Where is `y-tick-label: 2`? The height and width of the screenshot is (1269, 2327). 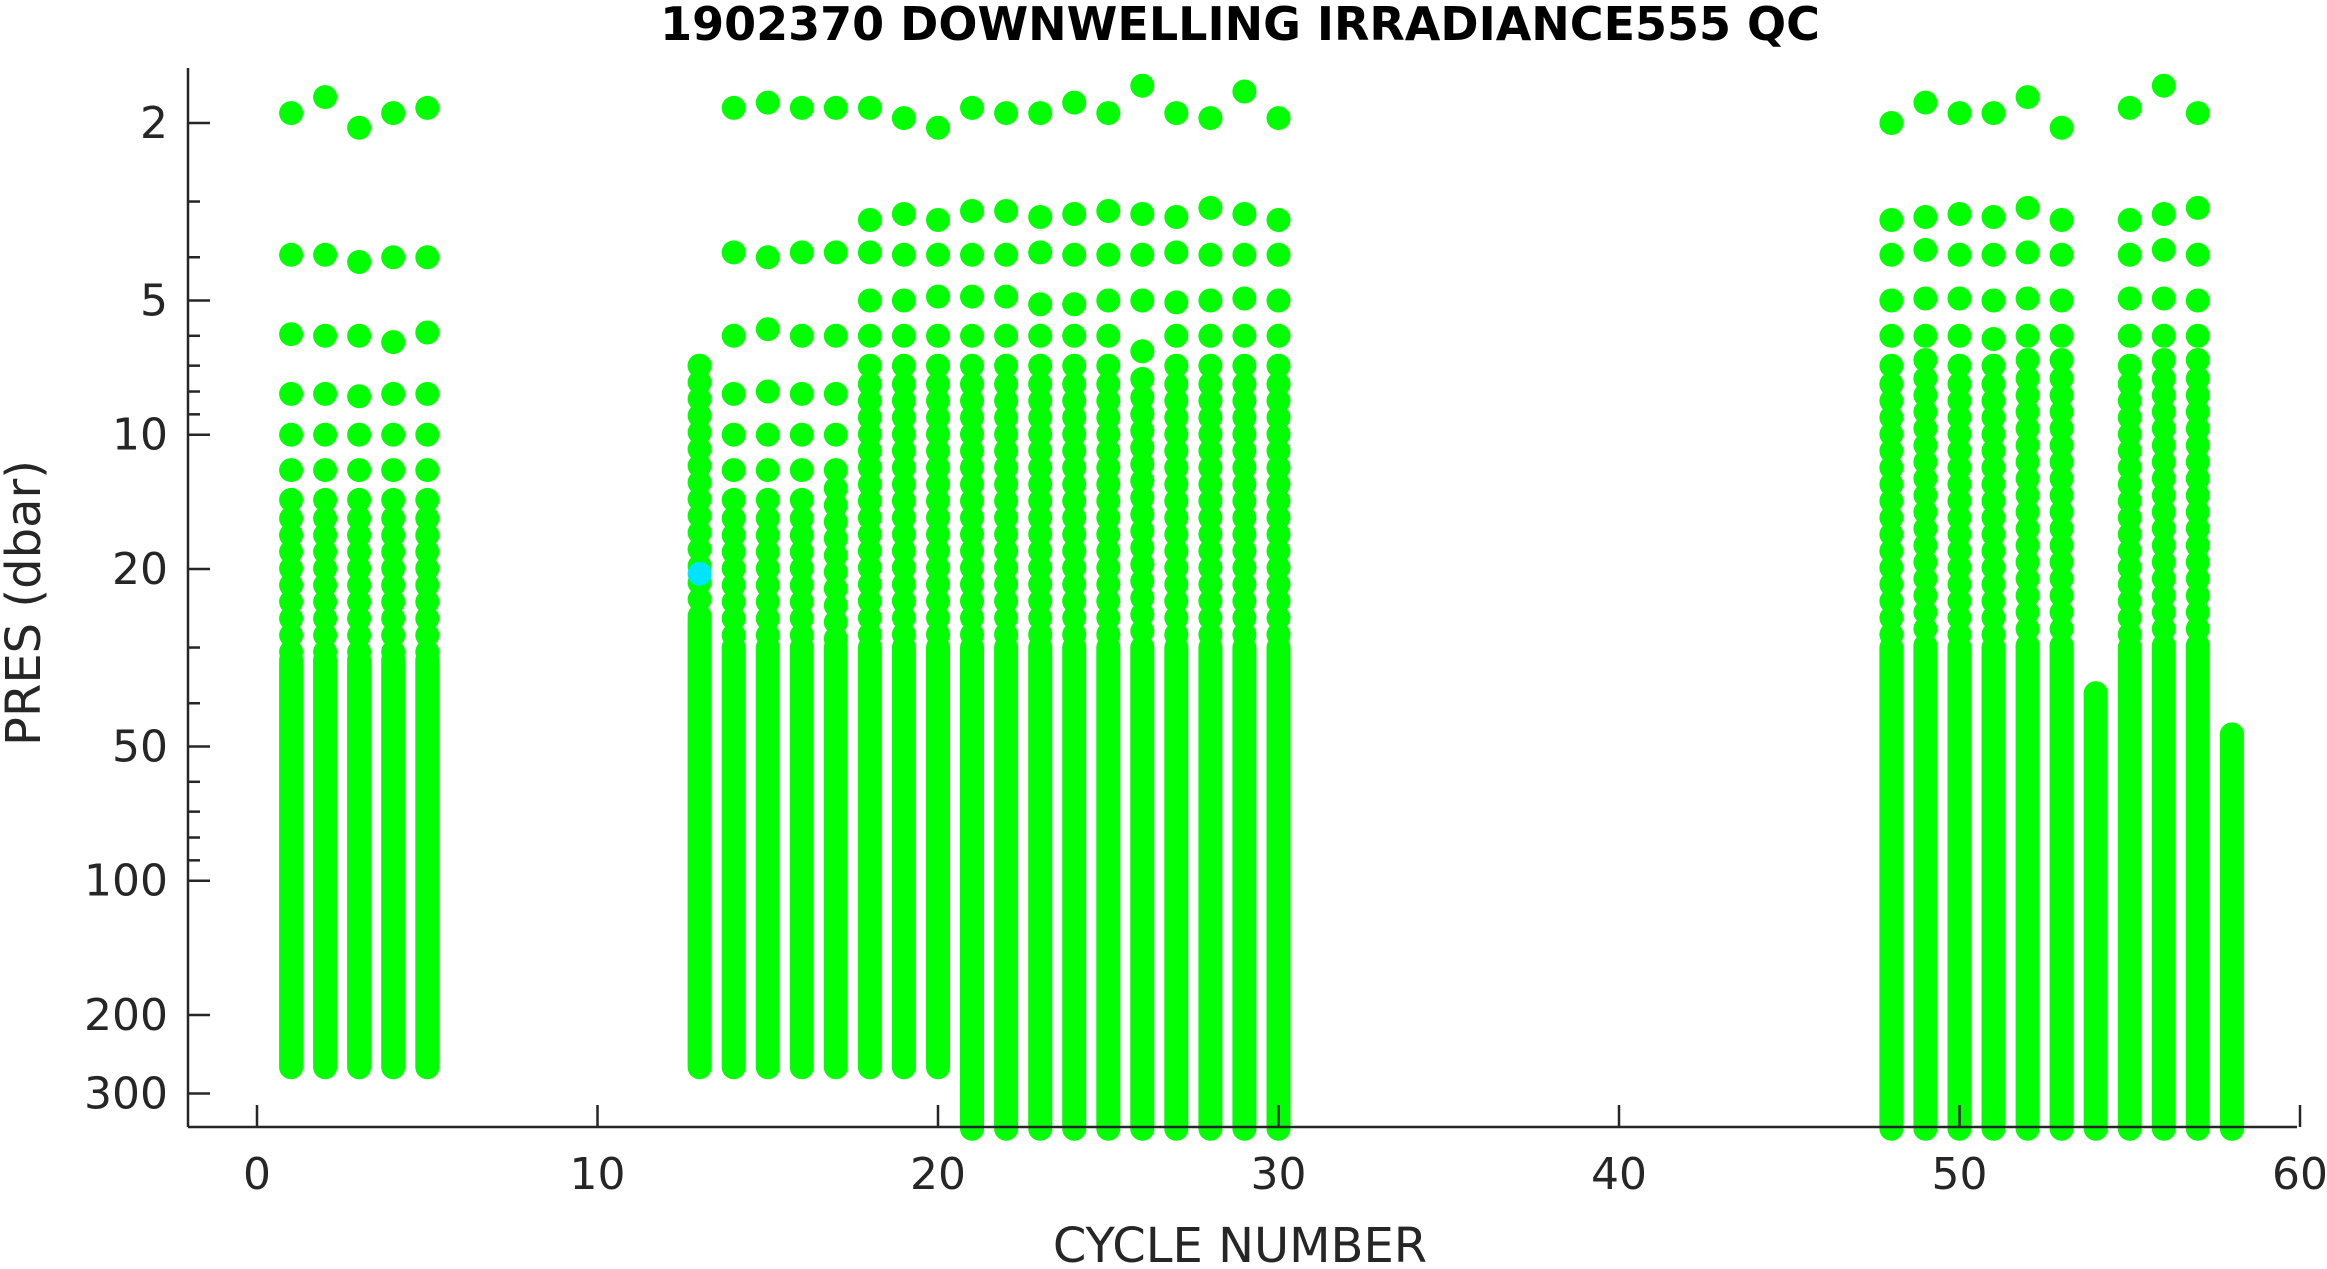
y-tick-label: 2 is located at coordinates (154, 123).